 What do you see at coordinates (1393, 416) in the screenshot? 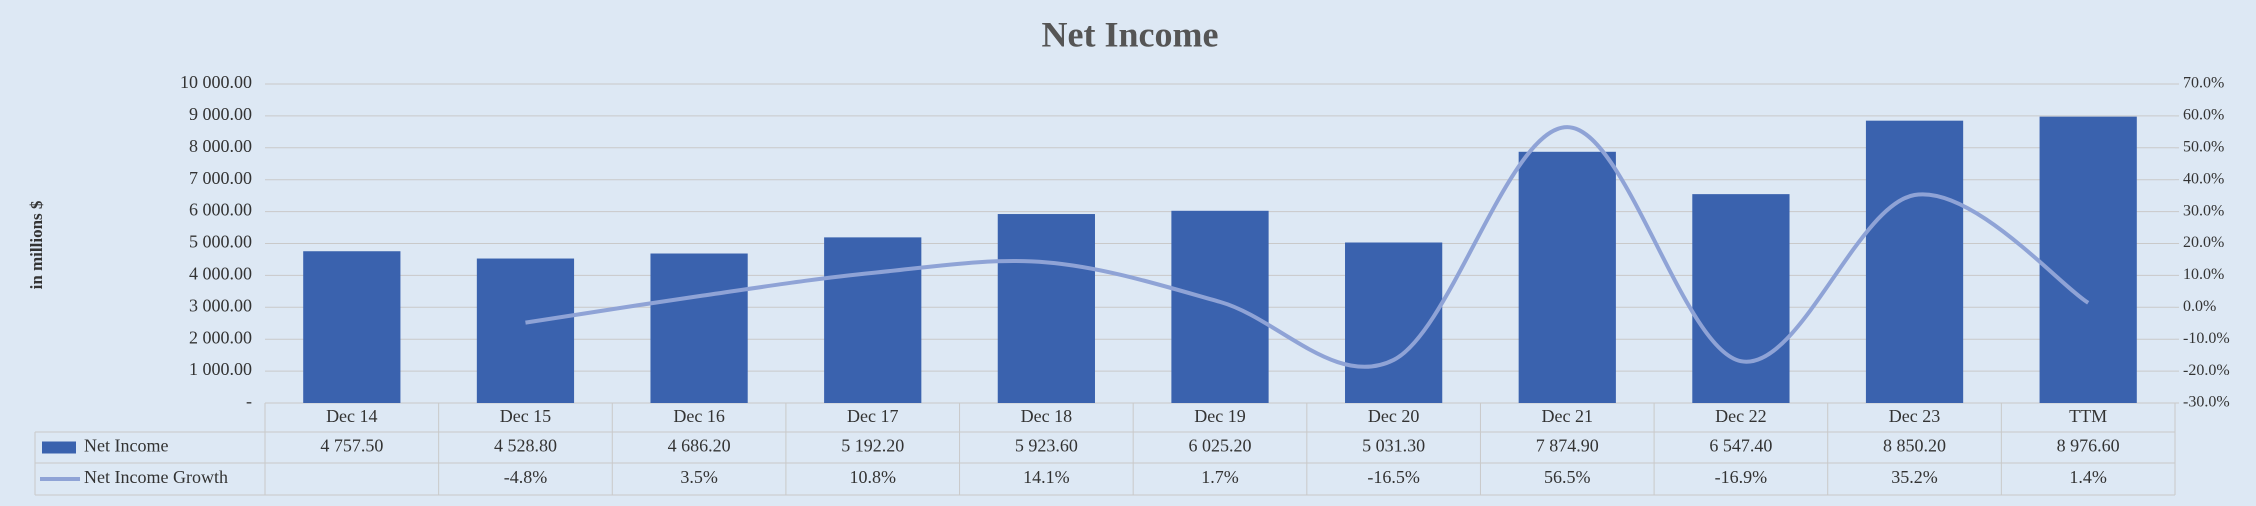
I see `x-tick-label: Dec 20` at bounding box center [1393, 416].